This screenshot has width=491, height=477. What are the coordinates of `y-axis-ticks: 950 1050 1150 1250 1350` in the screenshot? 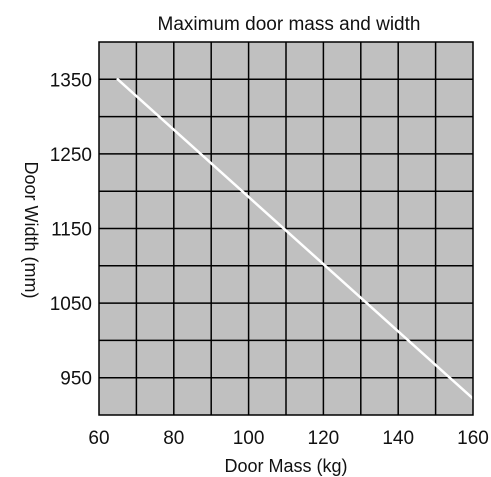 It's located at (71, 229).